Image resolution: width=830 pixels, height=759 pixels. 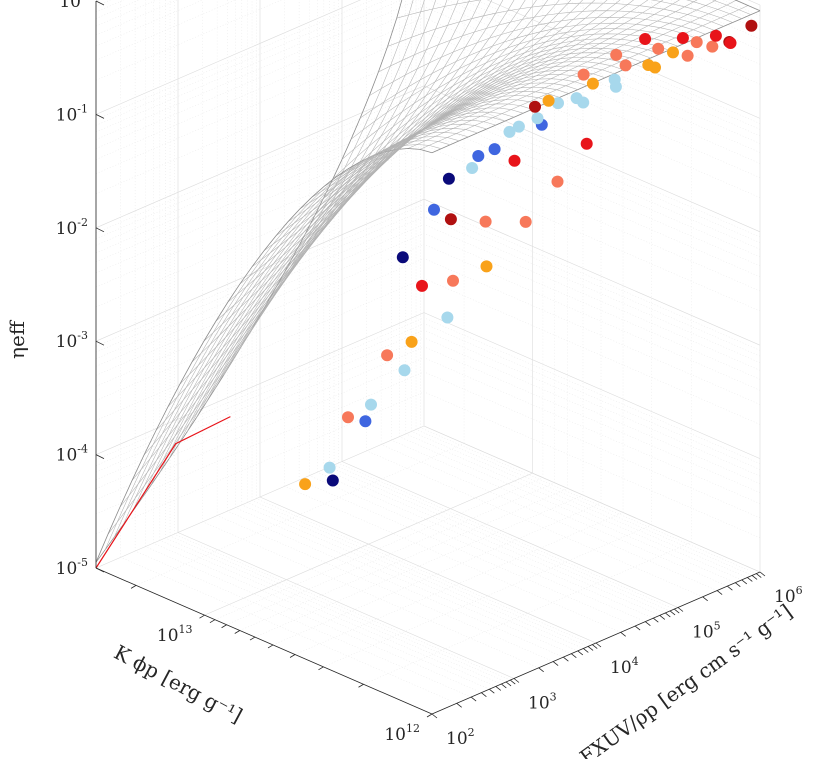 I want to click on y-tick-label: 10⁴, so click(x=624, y=666).